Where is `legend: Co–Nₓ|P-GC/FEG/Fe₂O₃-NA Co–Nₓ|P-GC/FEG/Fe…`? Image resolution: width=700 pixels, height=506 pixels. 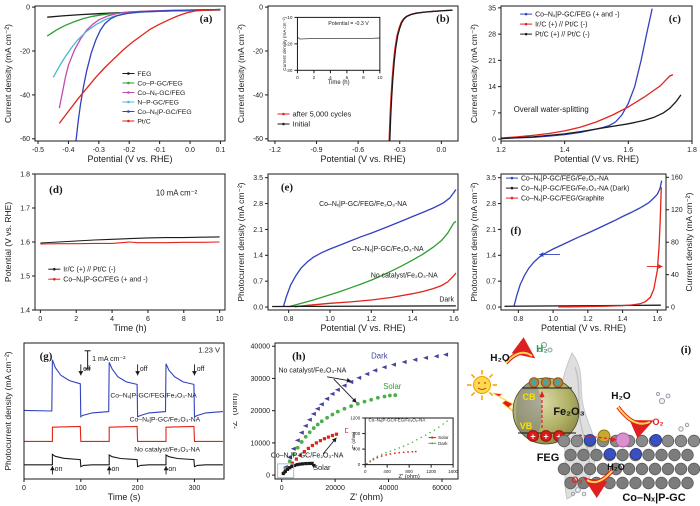 legend: Co–Nₓ|P-GC/FEG/Fe₂O₃-NA Co–Nₓ|P-GC/FEG/Fe… is located at coordinates (567, 188).